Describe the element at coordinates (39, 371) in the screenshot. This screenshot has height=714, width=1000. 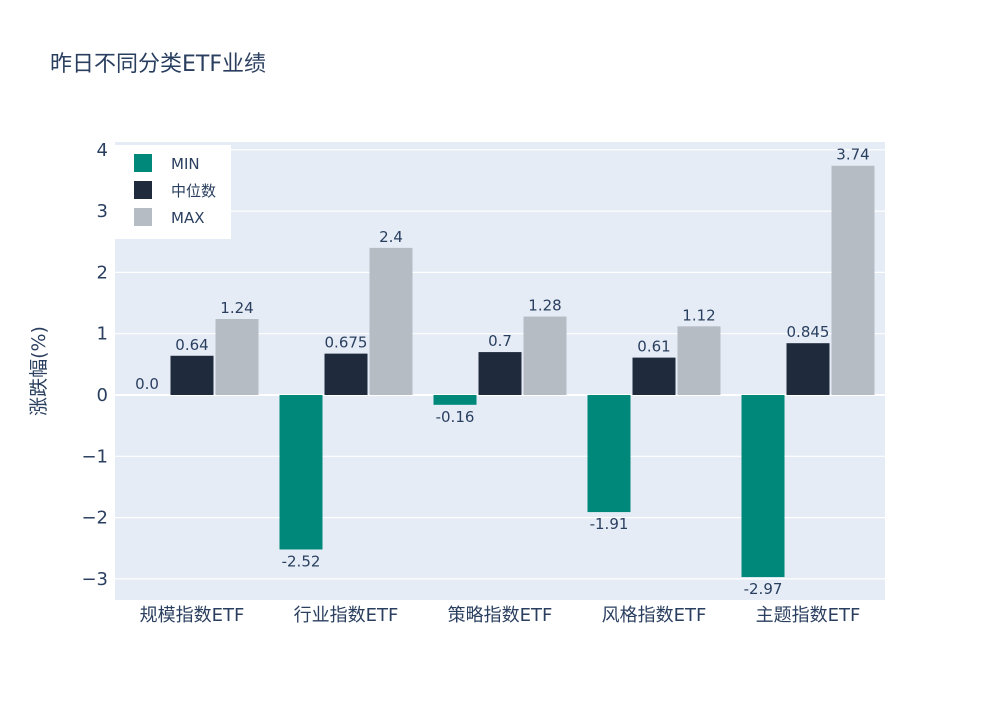
I see `y-axis-label: 涨跌幅(%)` at that location.